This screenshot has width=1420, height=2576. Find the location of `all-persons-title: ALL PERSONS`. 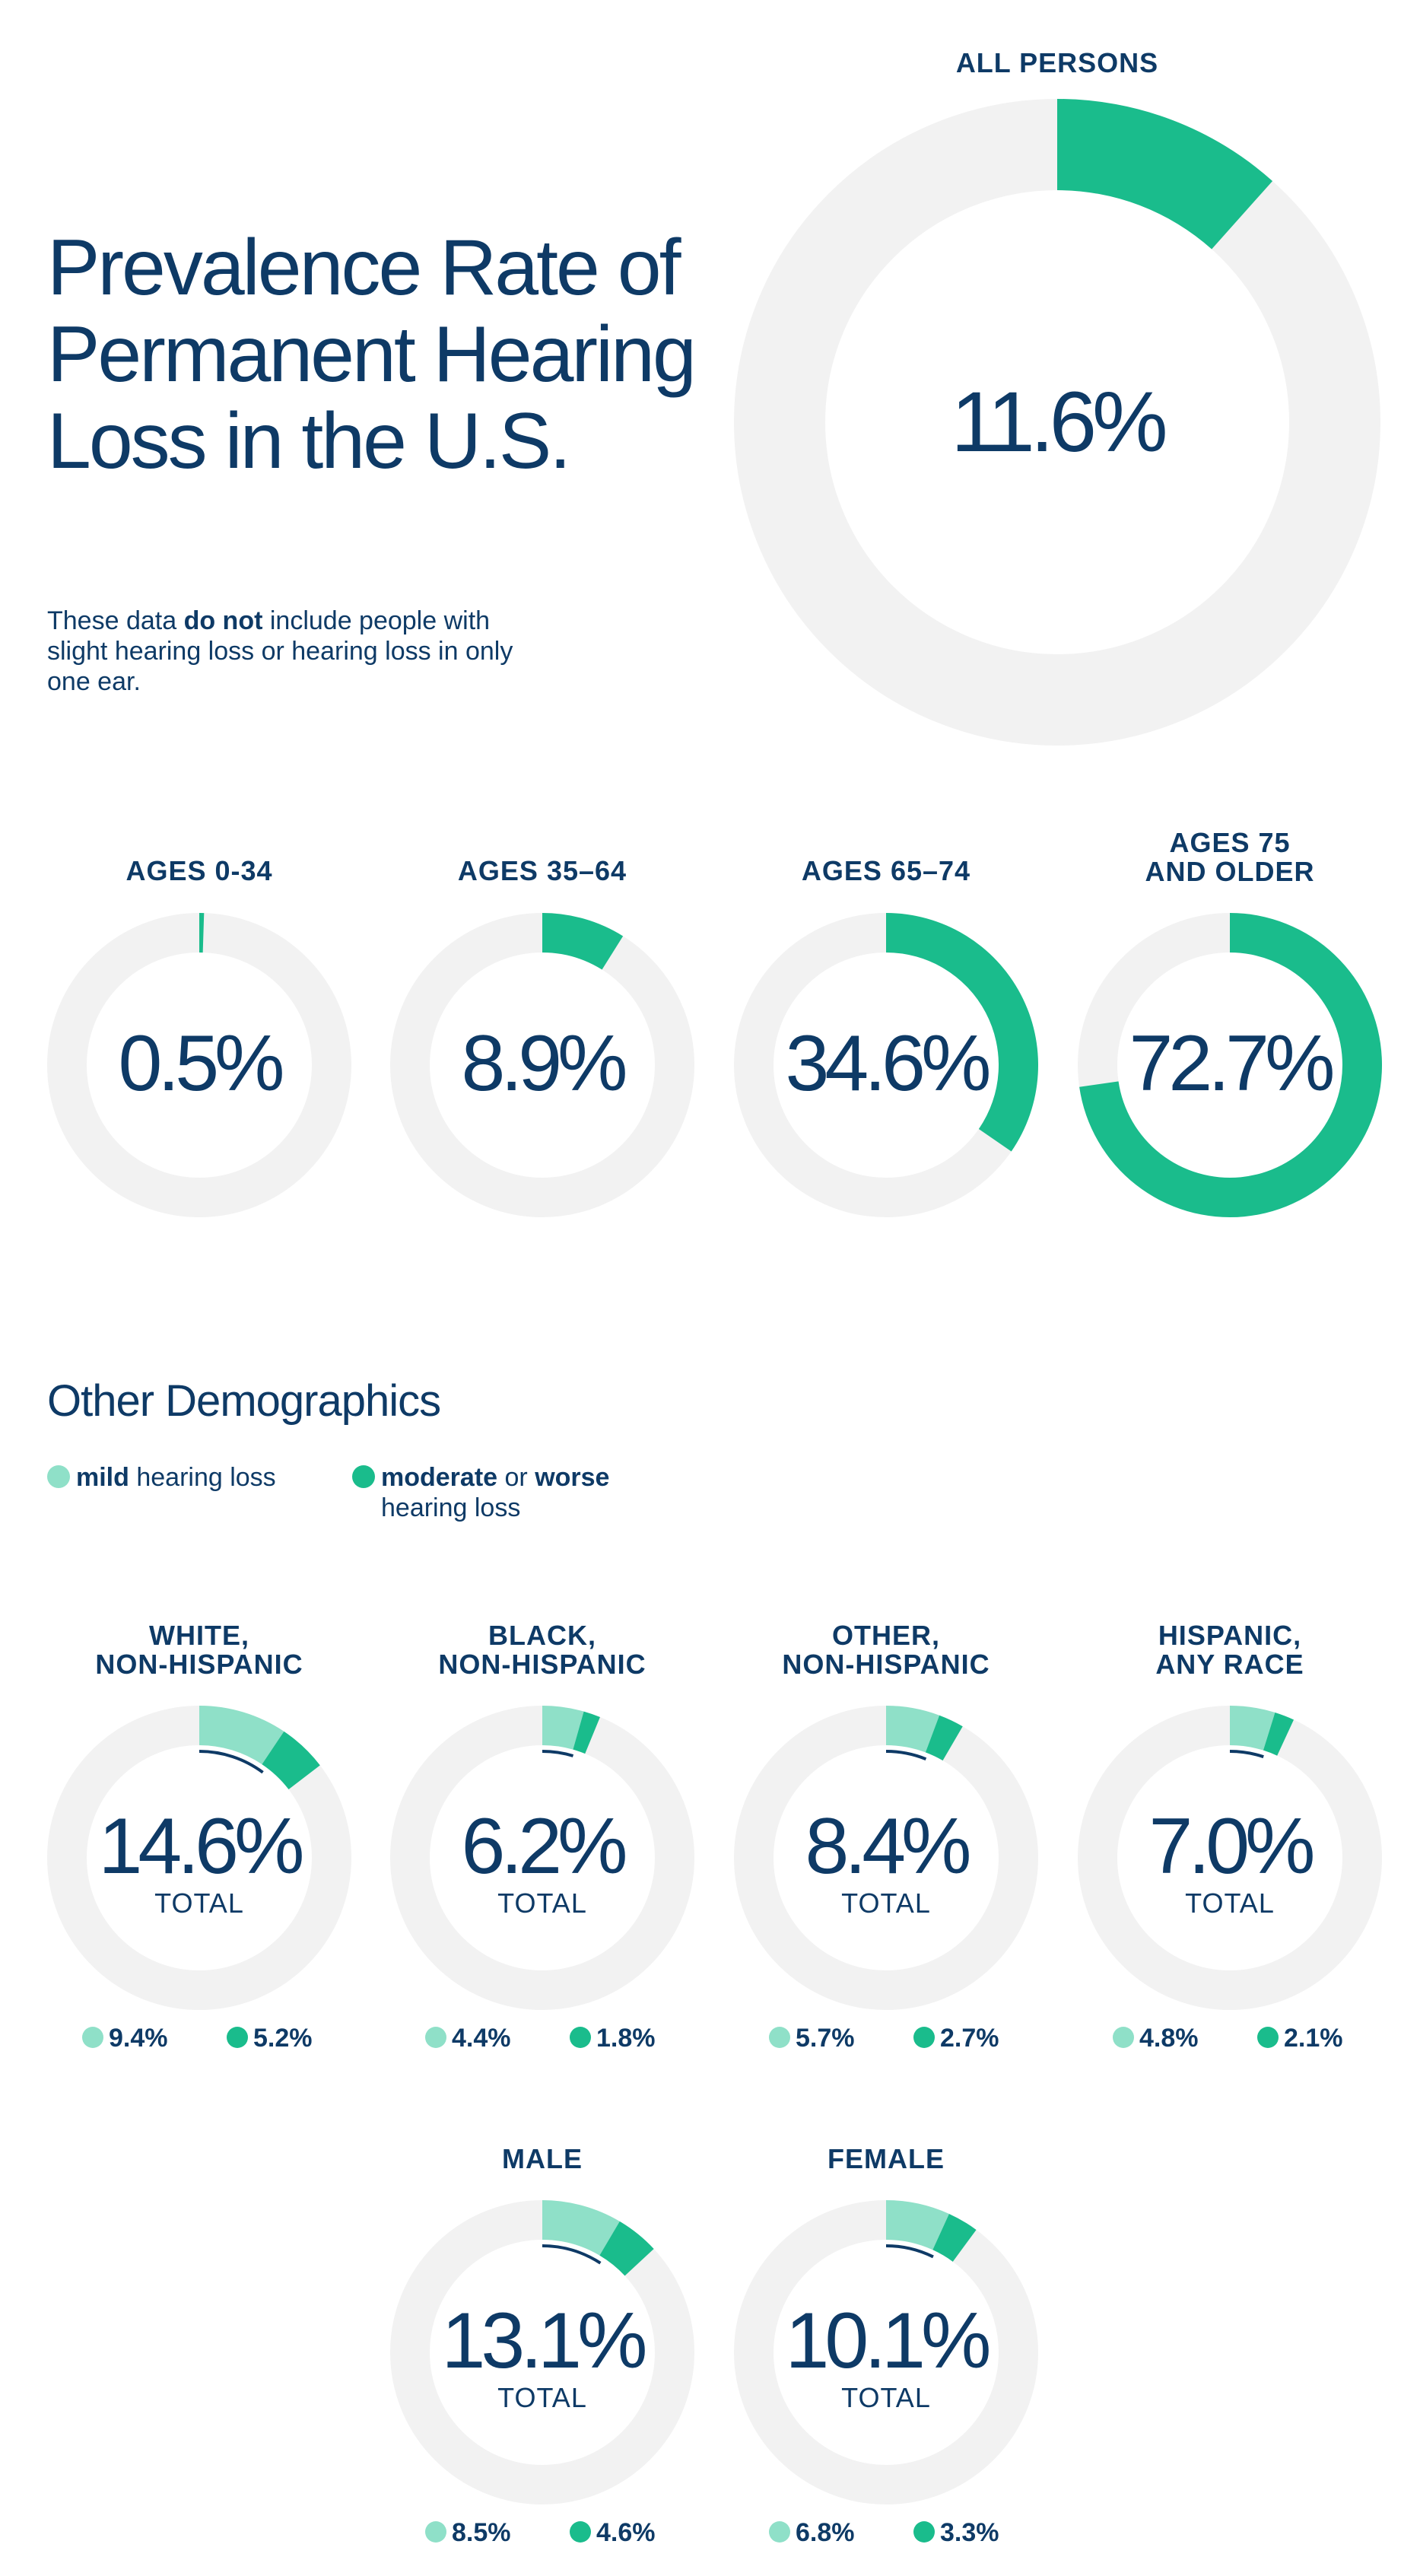

all-persons-title: ALL PERSONS is located at coordinates (1057, 62).